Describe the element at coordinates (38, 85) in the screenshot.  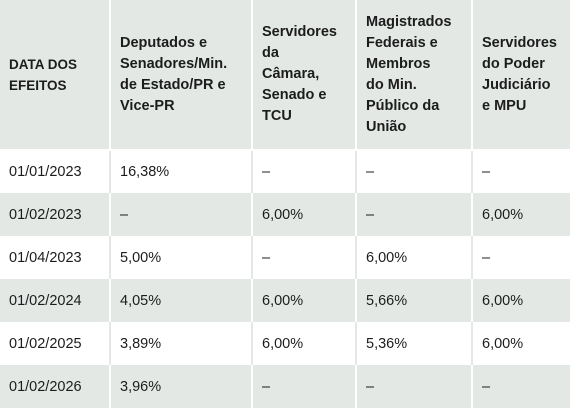
I see `header-line: EFEITOS` at that location.